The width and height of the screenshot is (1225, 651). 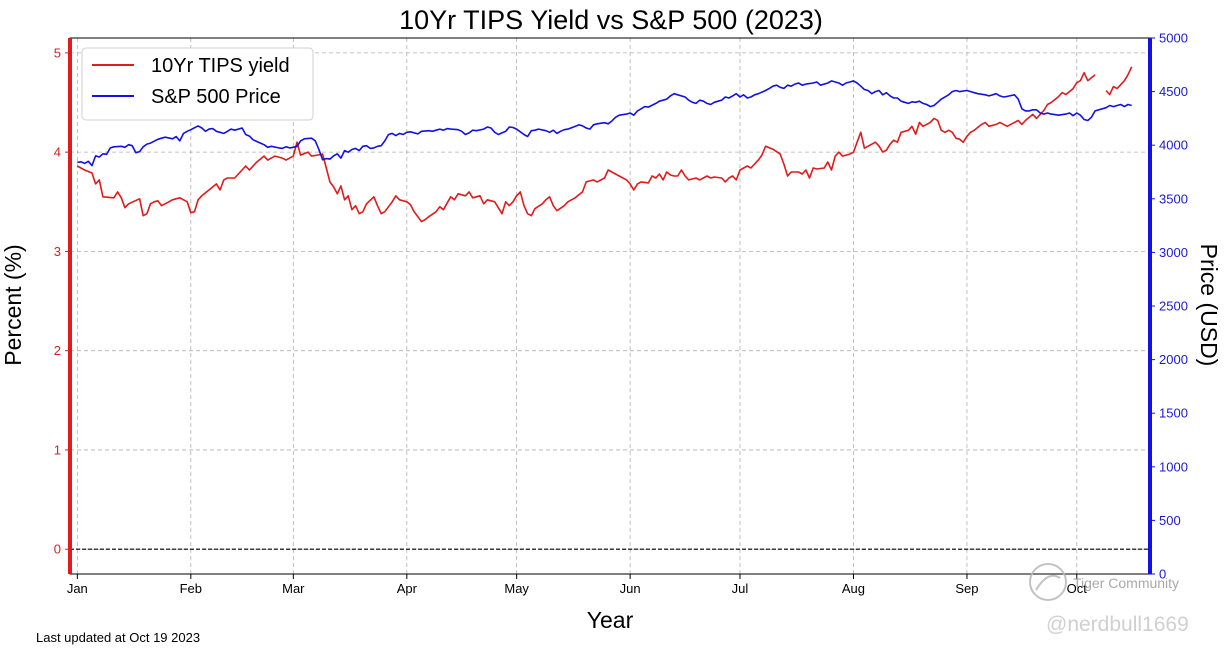 I want to click on x-tick-label: Sep, so click(x=966, y=588).